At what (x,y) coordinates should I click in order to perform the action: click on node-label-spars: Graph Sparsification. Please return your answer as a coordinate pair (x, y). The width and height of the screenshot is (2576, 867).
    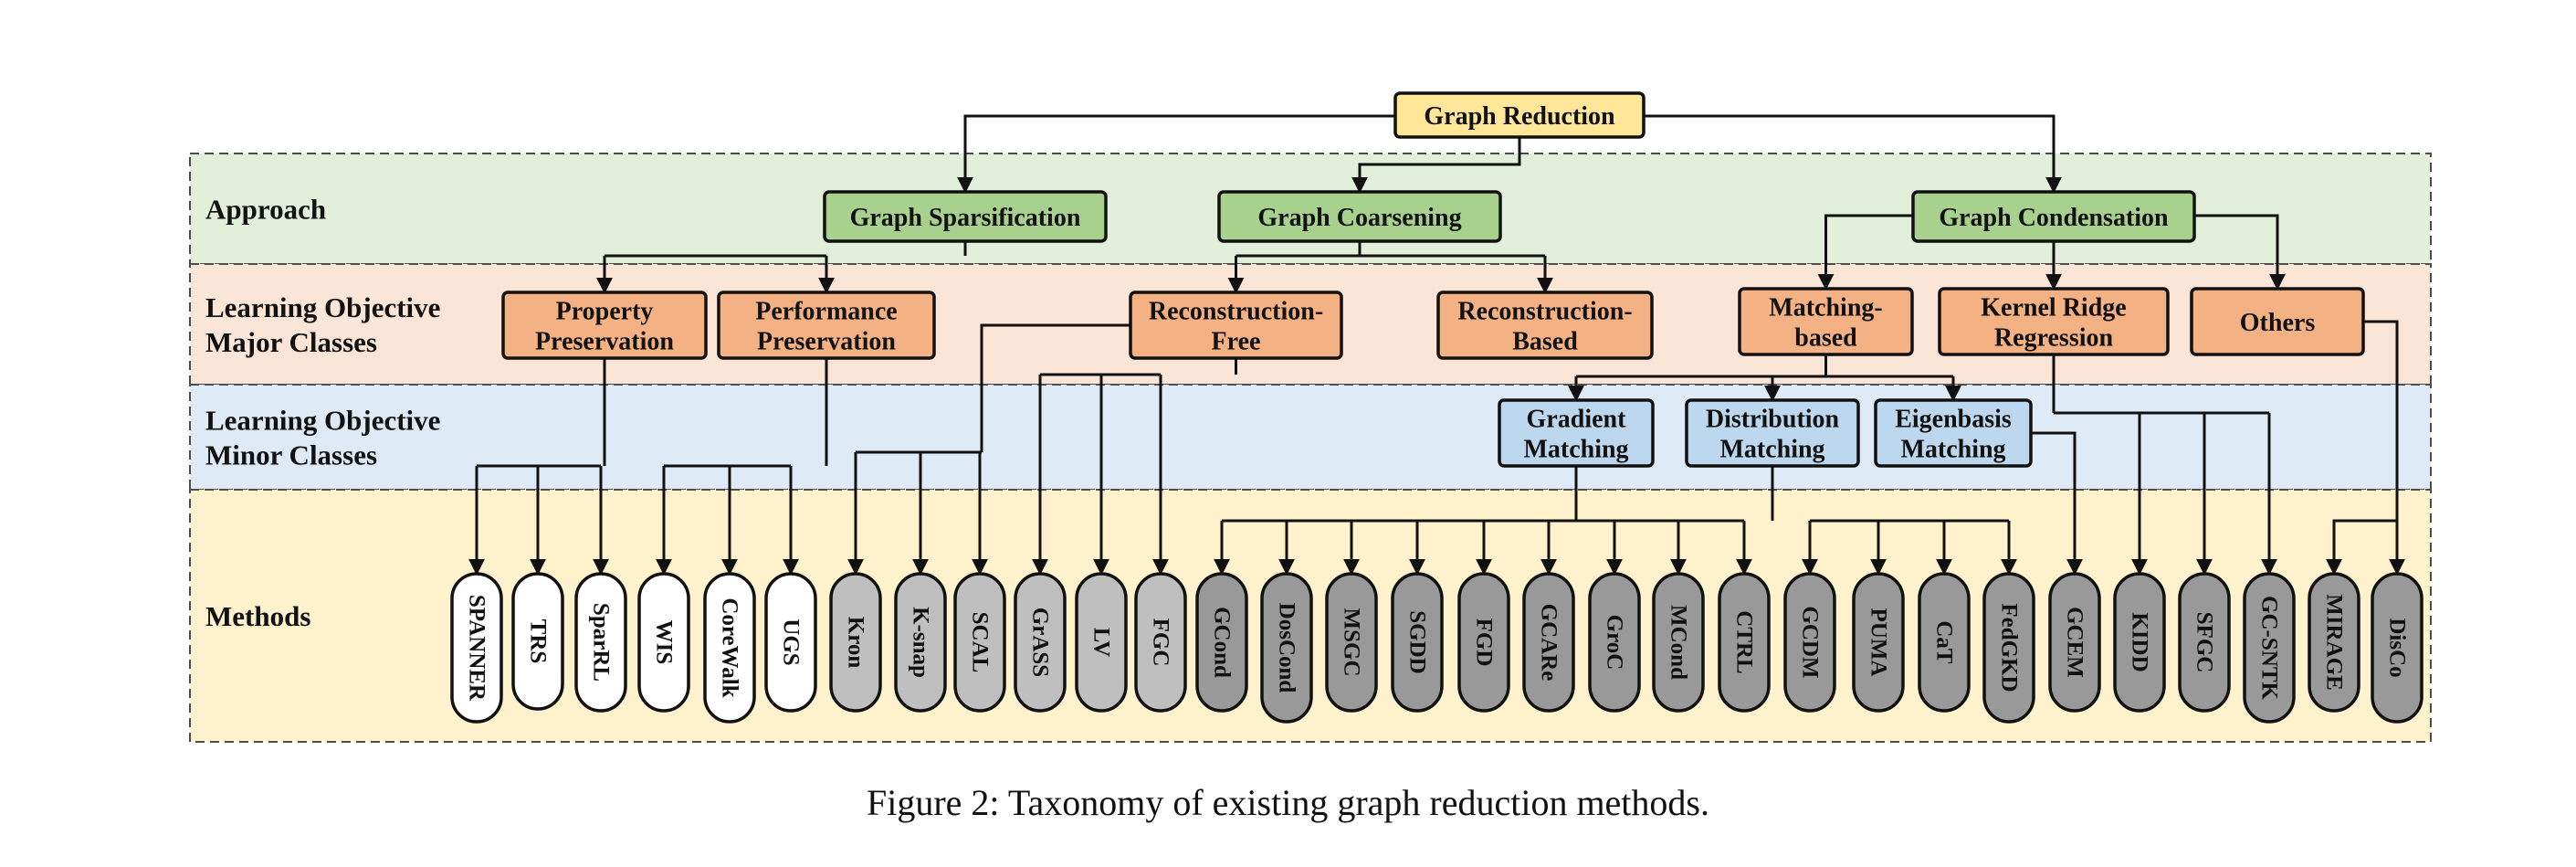
    Looking at the image, I should click on (965, 218).